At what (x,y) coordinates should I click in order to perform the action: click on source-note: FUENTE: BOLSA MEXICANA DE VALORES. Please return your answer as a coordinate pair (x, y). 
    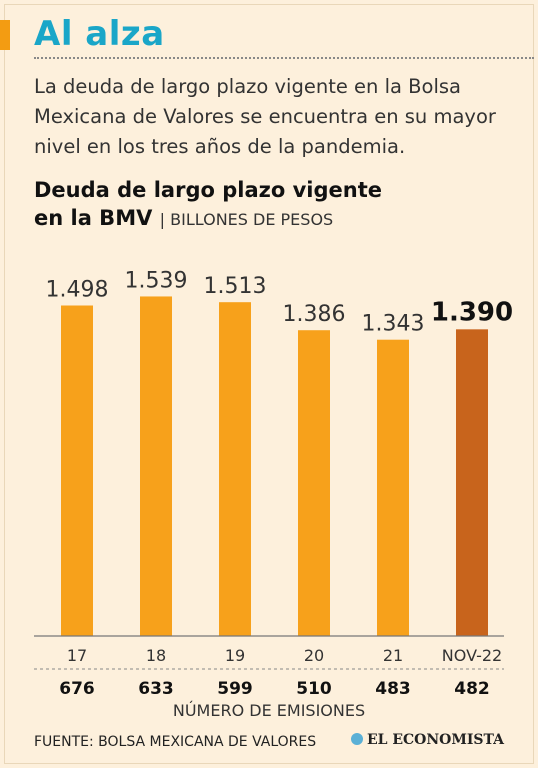
    Looking at the image, I should click on (175, 742).